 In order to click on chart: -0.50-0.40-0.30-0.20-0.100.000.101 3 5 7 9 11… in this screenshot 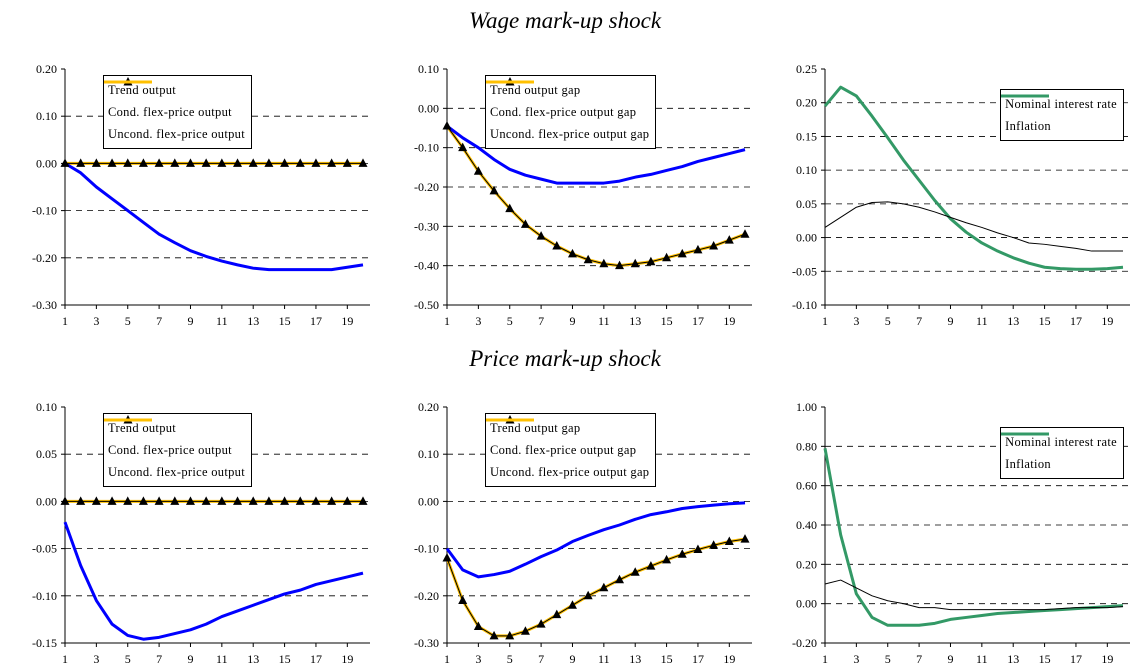, I will do `click(583, 195)`.